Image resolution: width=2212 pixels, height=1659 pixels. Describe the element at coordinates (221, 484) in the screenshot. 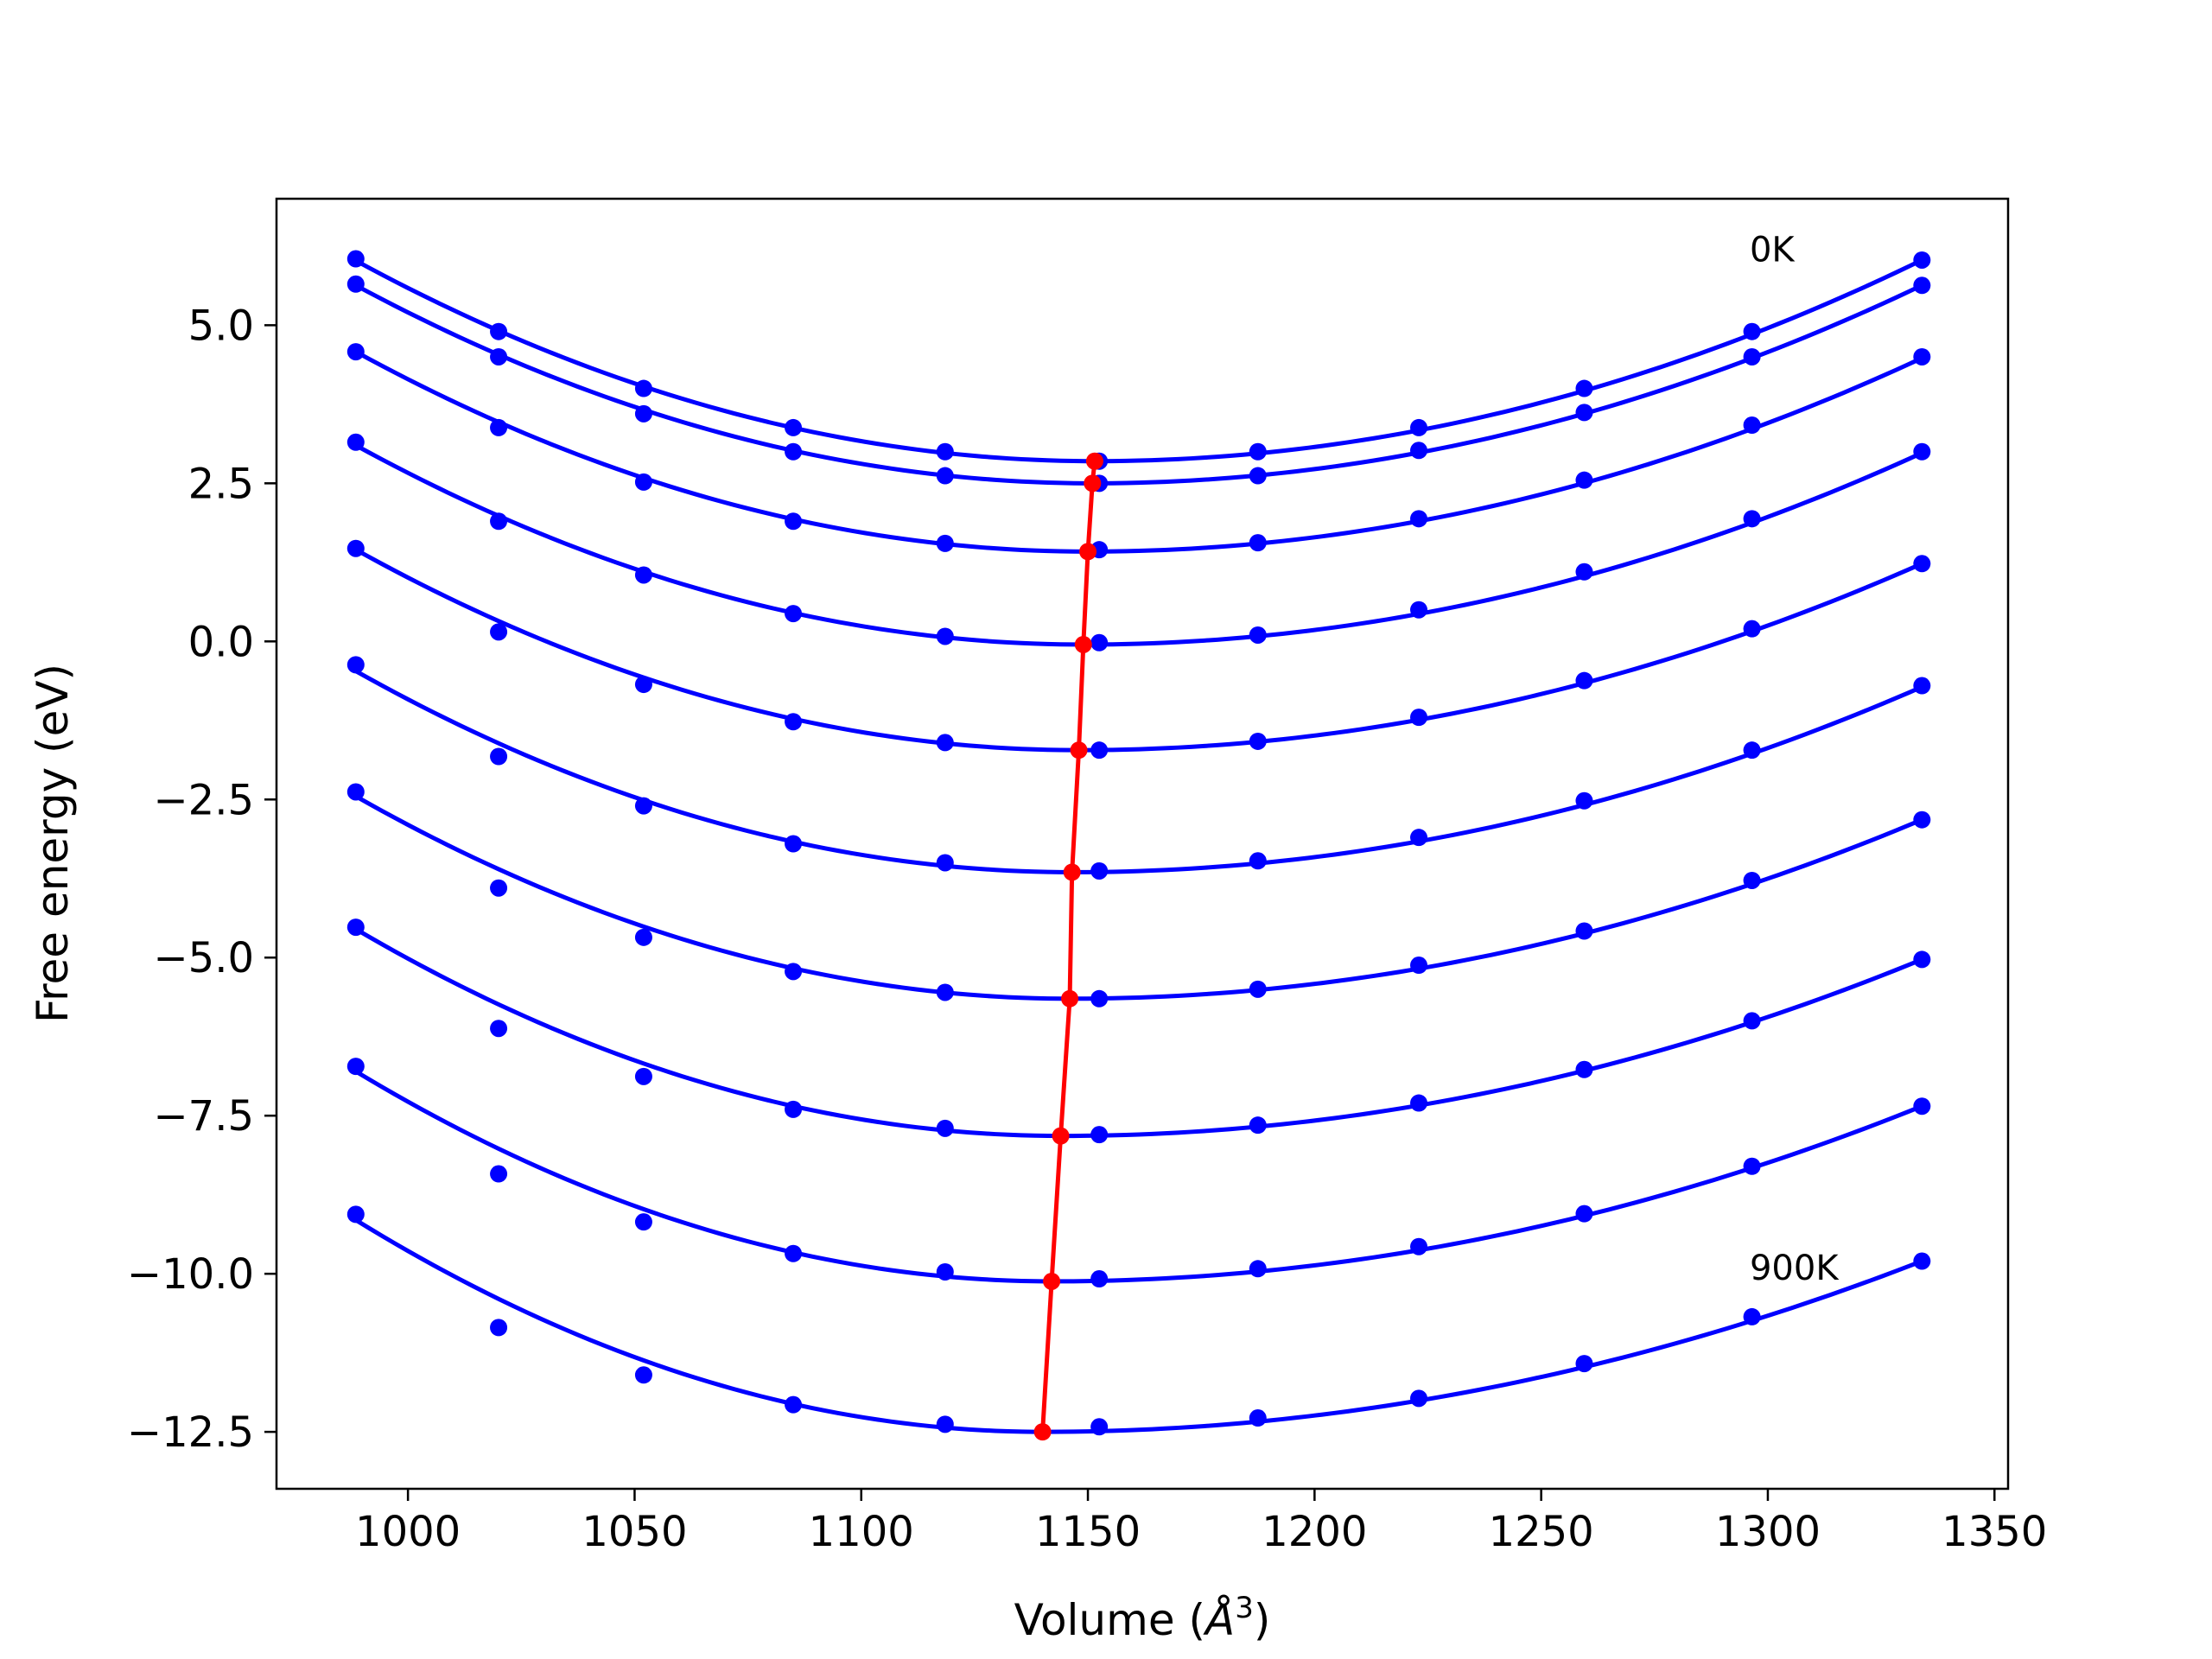

I see `y-tick-label: 2.5` at that location.